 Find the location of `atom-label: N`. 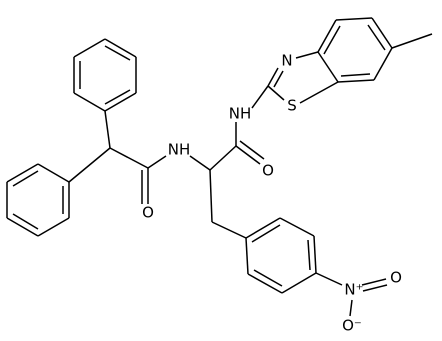

atom-label: N is located at coordinates (286, 61).